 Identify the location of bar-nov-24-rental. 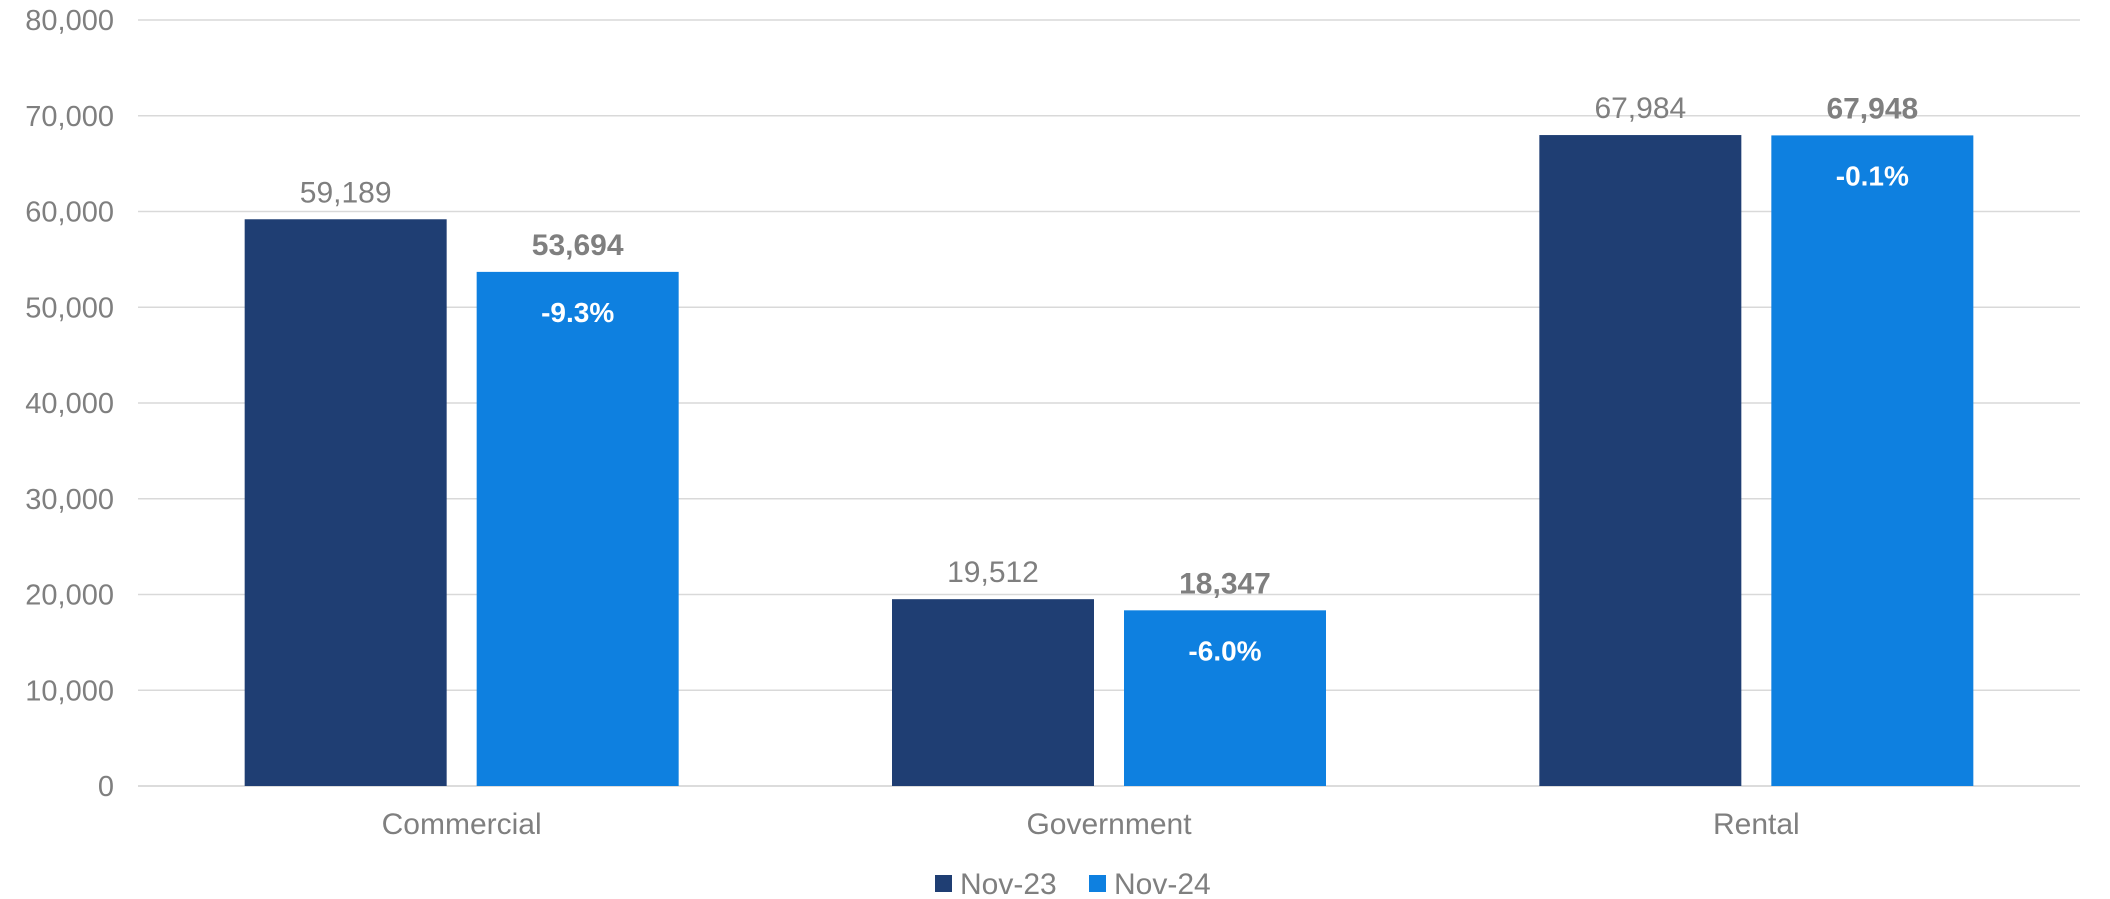
(1872, 461).